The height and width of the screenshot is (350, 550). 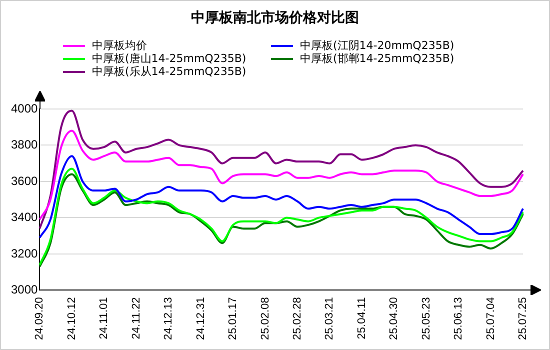 What do you see at coordinates (24, 108) in the screenshot?
I see `y-tick-label: 4000` at bounding box center [24, 108].